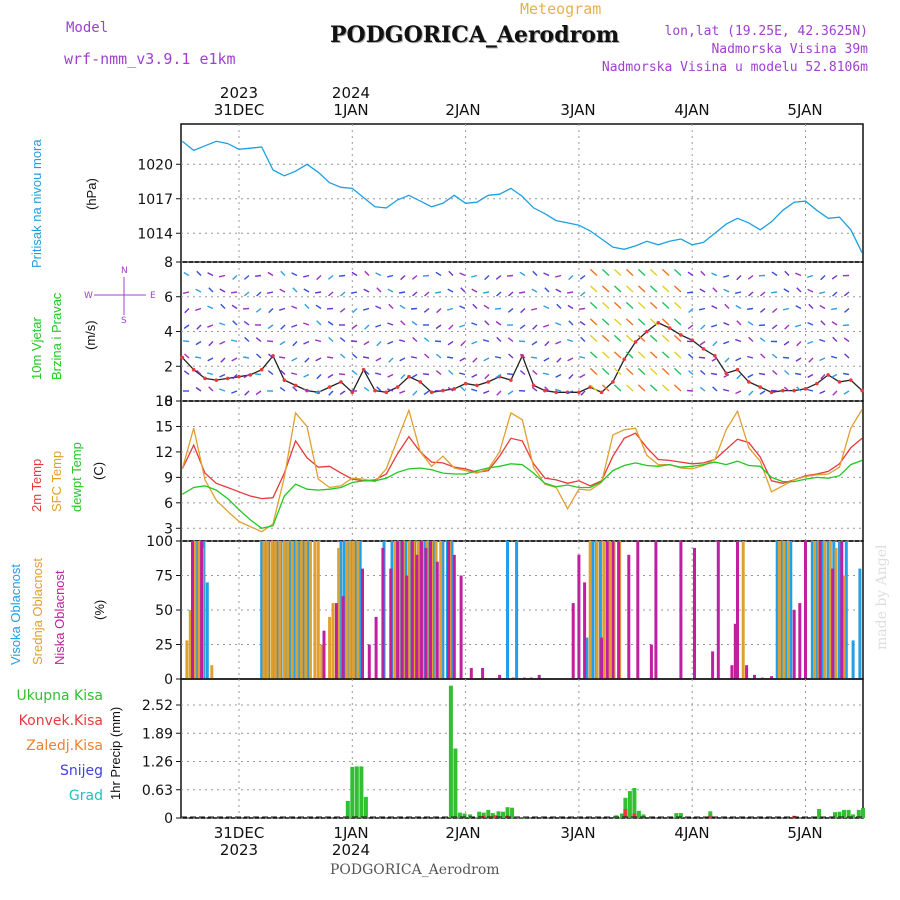 The image size is (900, 900). I want to click on footer-station: PODGORICA_Aerodrom, so click(415, 870).